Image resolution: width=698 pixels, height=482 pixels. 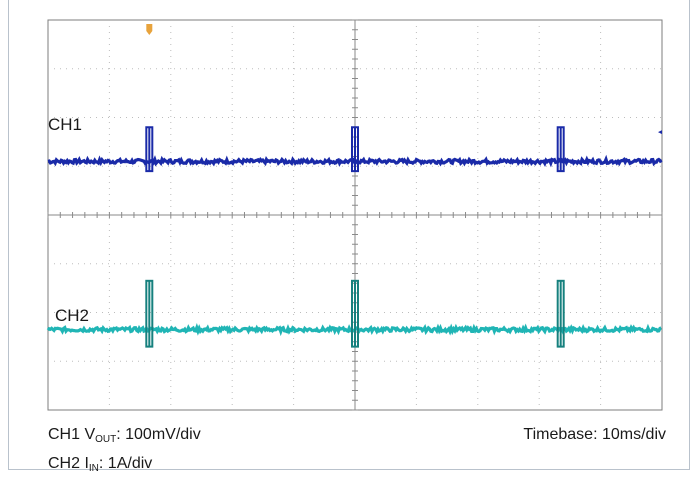 I want to click on ch2-label: CH2, so click(x=72, y=315).